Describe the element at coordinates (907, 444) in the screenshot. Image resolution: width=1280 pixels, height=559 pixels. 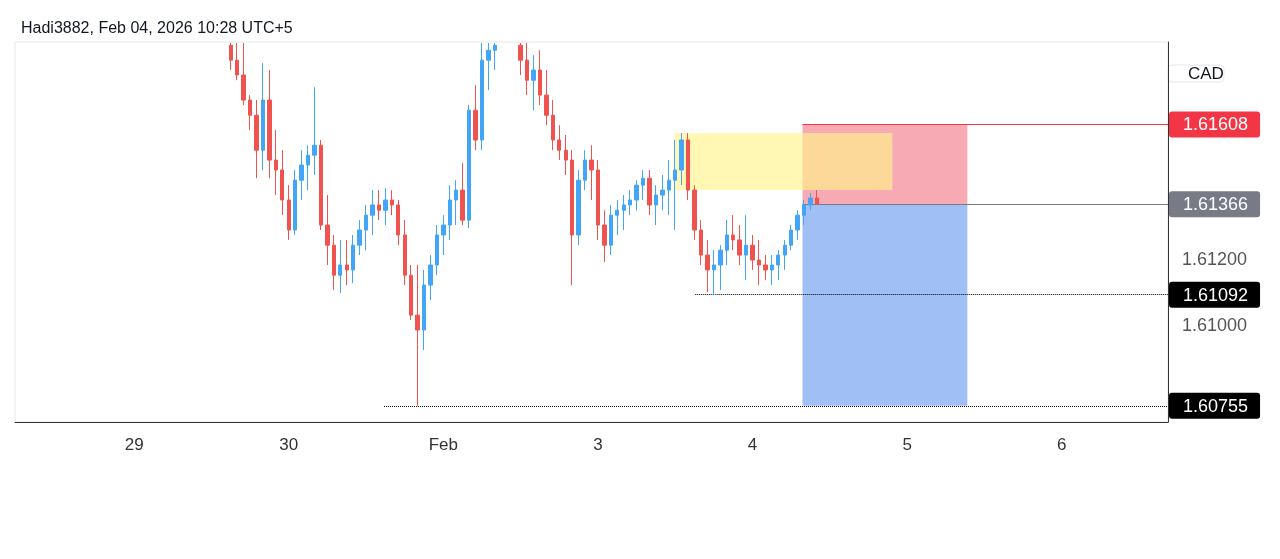
I see `x-tick-label: 5` at that location.